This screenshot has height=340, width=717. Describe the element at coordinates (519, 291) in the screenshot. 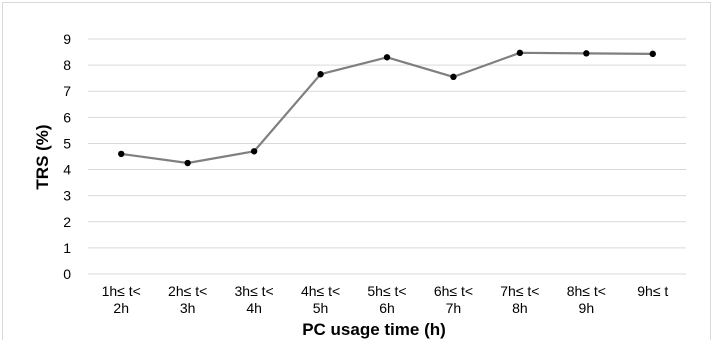

I see `x-tick-label-line: 7h≤ t<` at that location.